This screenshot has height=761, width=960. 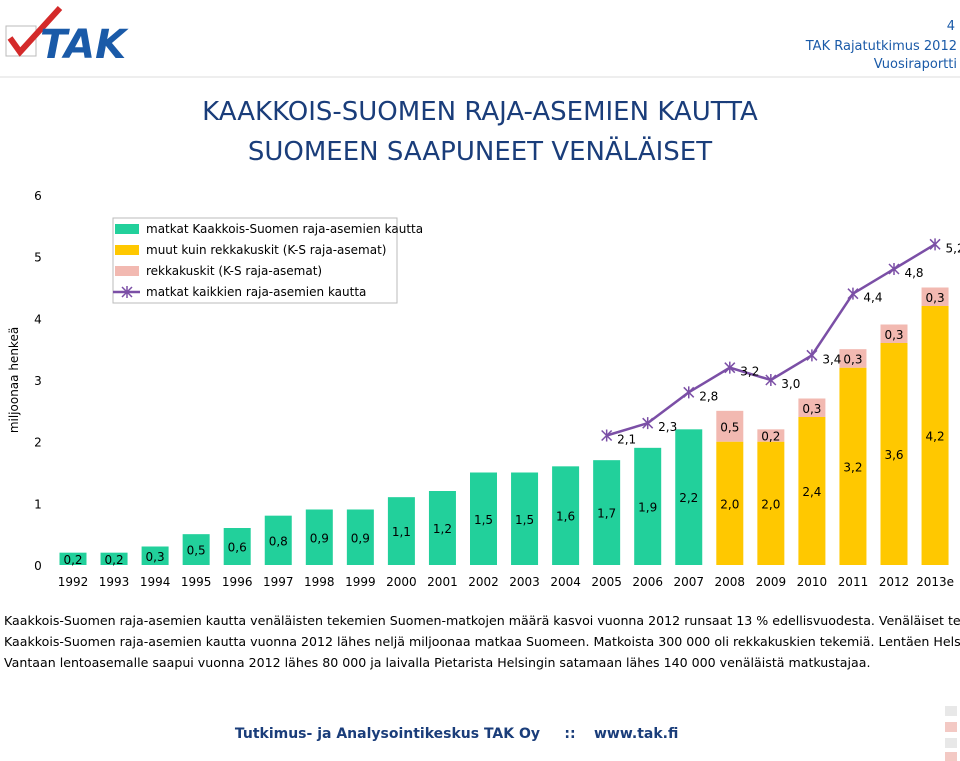 I want to click on x-tick-label: 2005, so click(x=606, y=582).